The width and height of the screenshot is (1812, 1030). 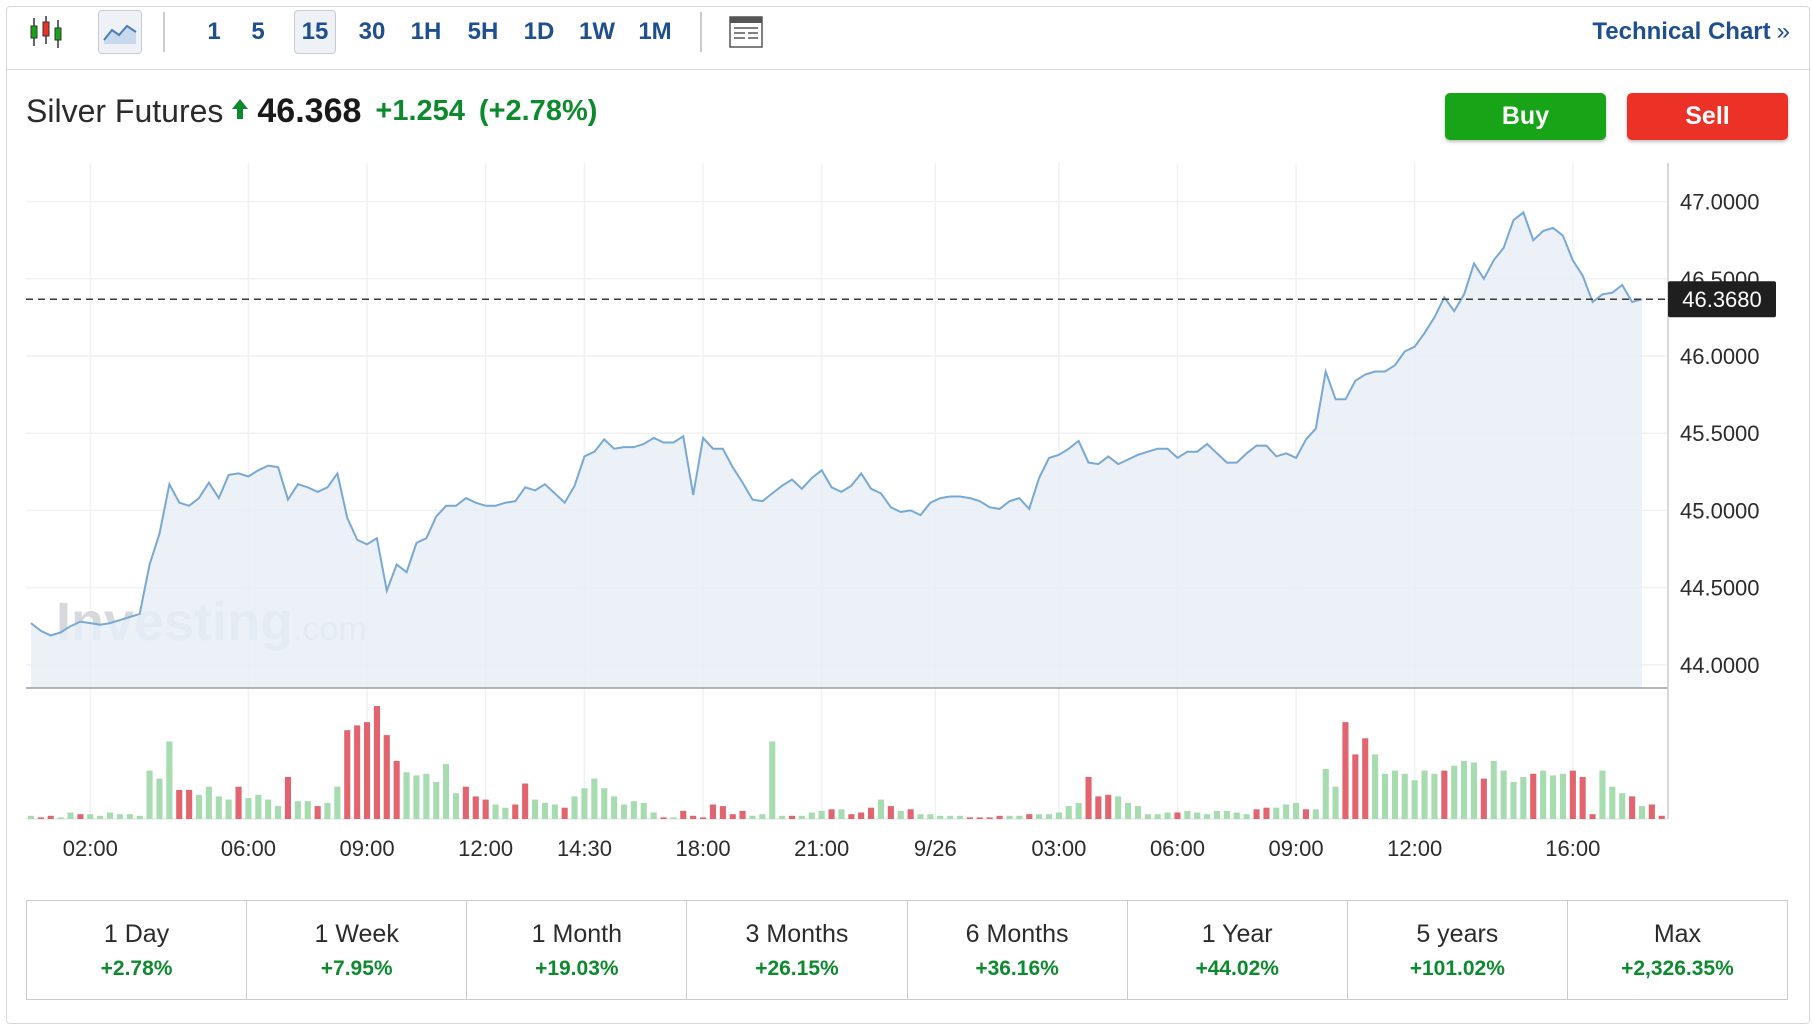 I want to click on candlestick-chart-icon, so click(x=46, y=32).